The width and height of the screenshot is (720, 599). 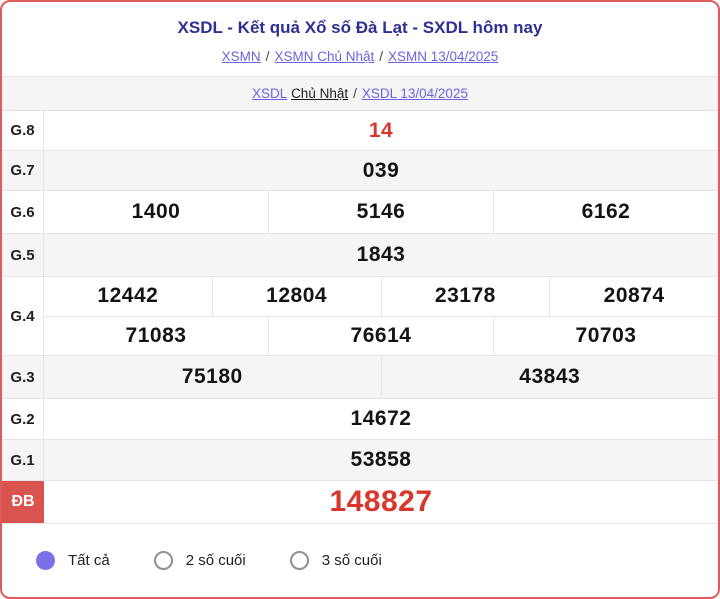 What do you see at coordinates (23, 502) in the screenshot?
I see `prize-label-special: ĐB` at bounding box center [23, 502].